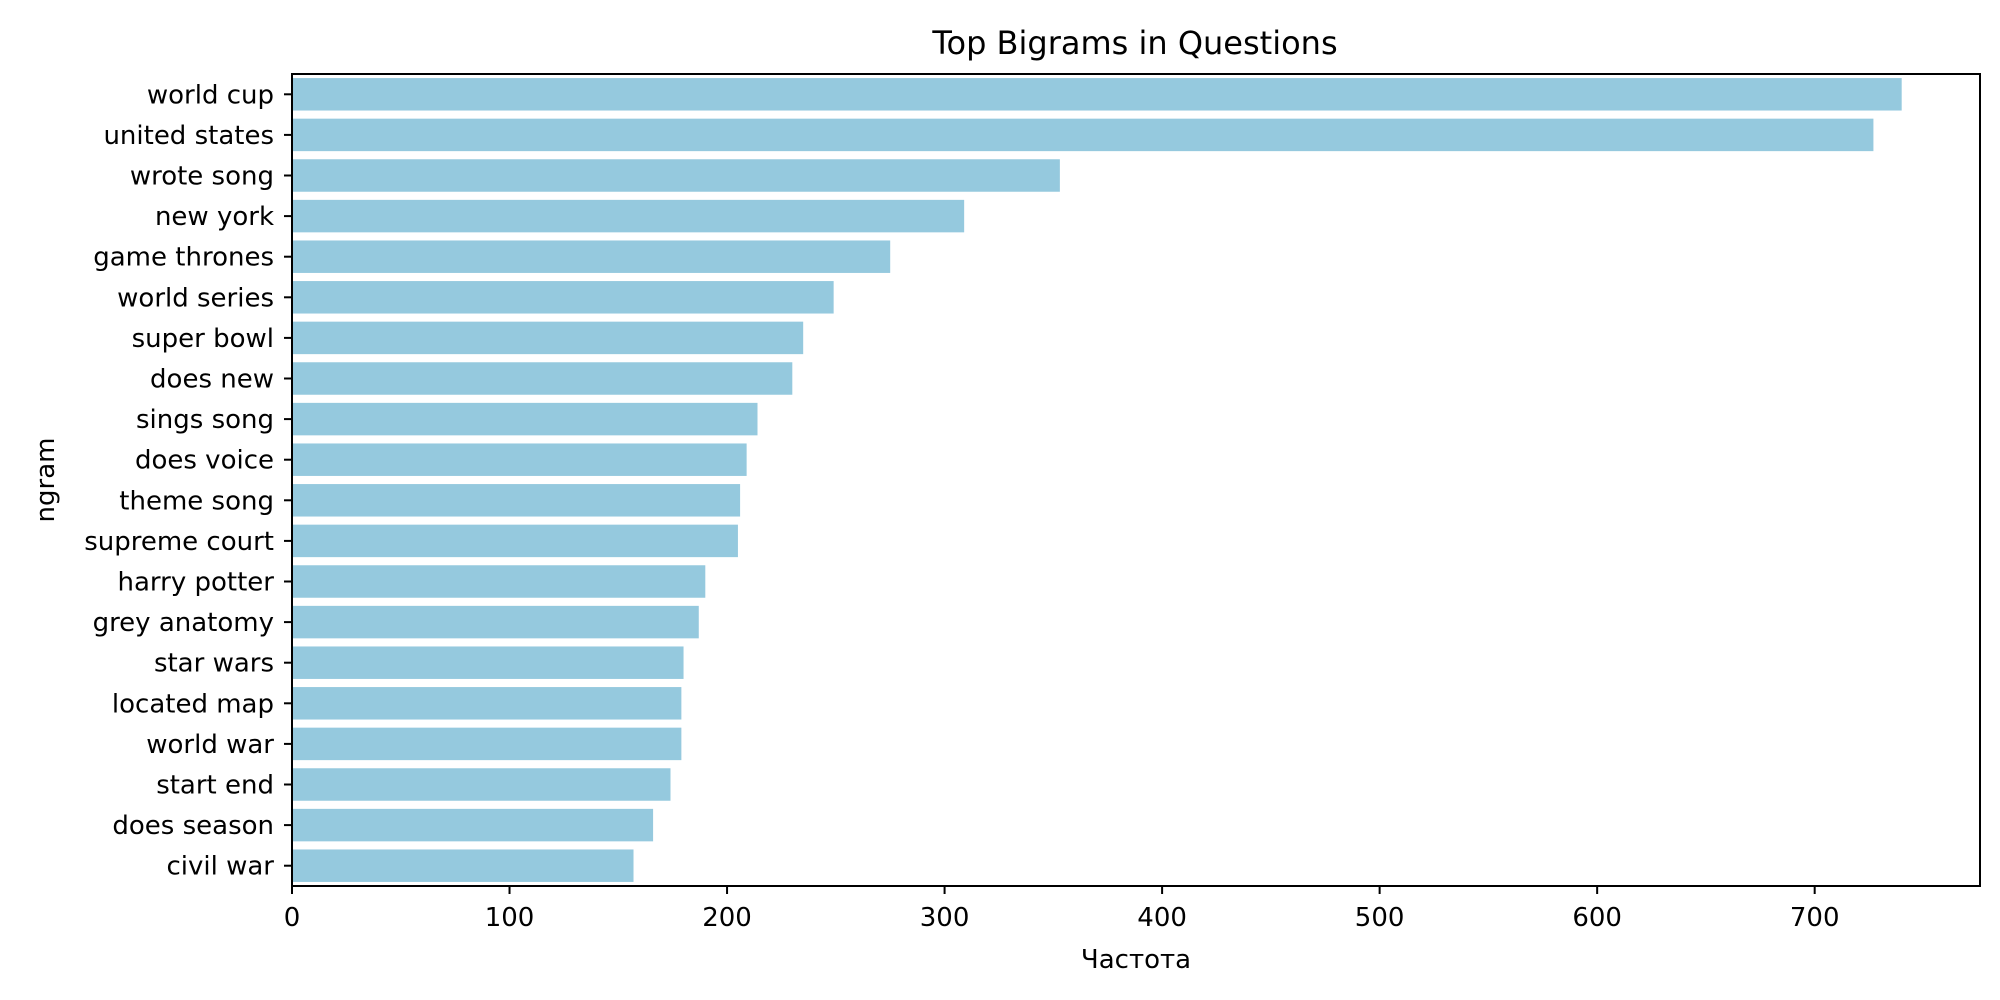 The width and height of the screenshot is (2000, 1000). I want to click on x-axis-ticks: 0 100 200 300 400 500 600 700, so click(1062, 909).